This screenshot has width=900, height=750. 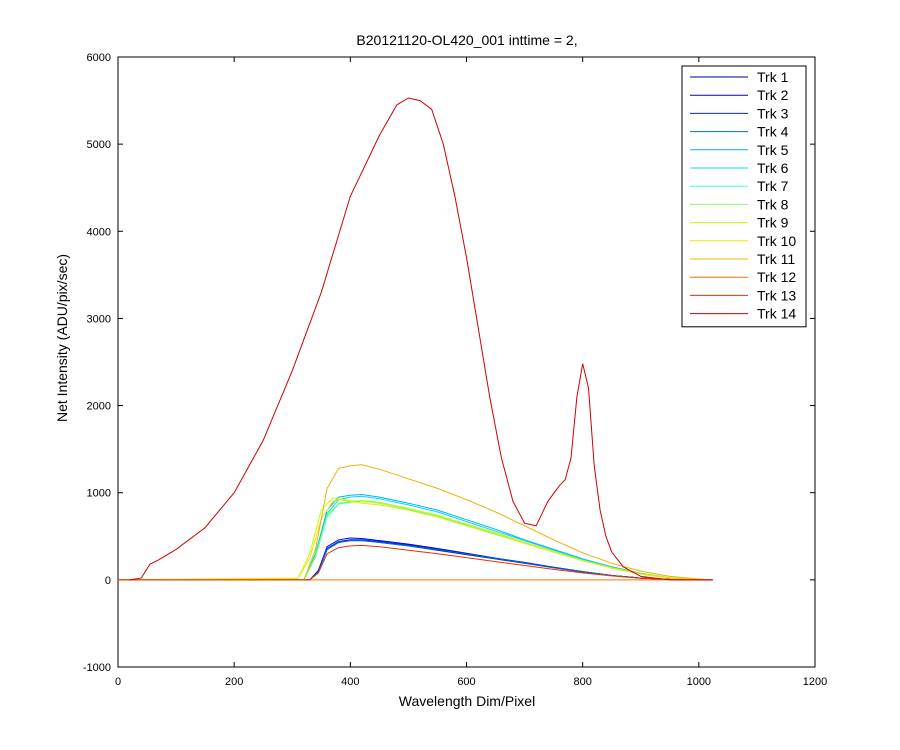 I want to click on legend-label: Trk 9, so click(x=773, y=223).